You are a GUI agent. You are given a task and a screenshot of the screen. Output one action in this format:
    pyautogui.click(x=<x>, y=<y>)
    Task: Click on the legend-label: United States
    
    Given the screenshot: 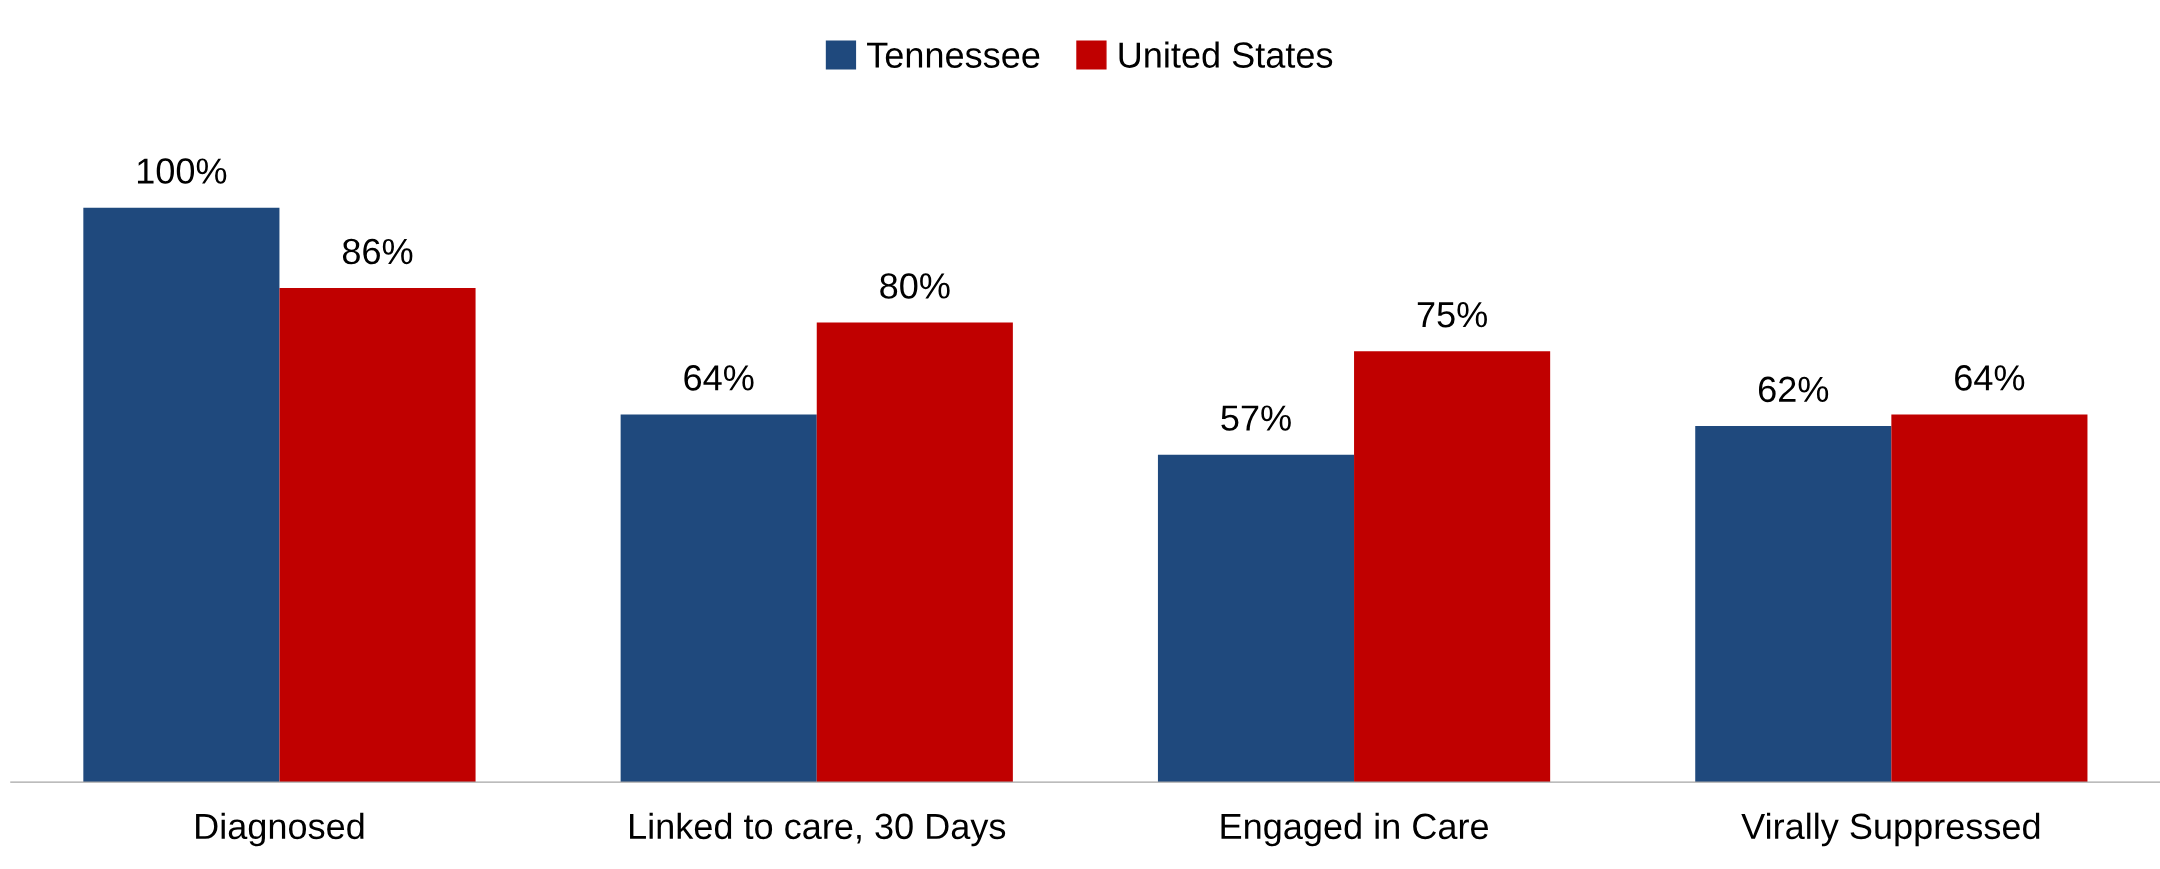 What is the action you would take?
    pyautogui.click(x=1226, y=54)
    